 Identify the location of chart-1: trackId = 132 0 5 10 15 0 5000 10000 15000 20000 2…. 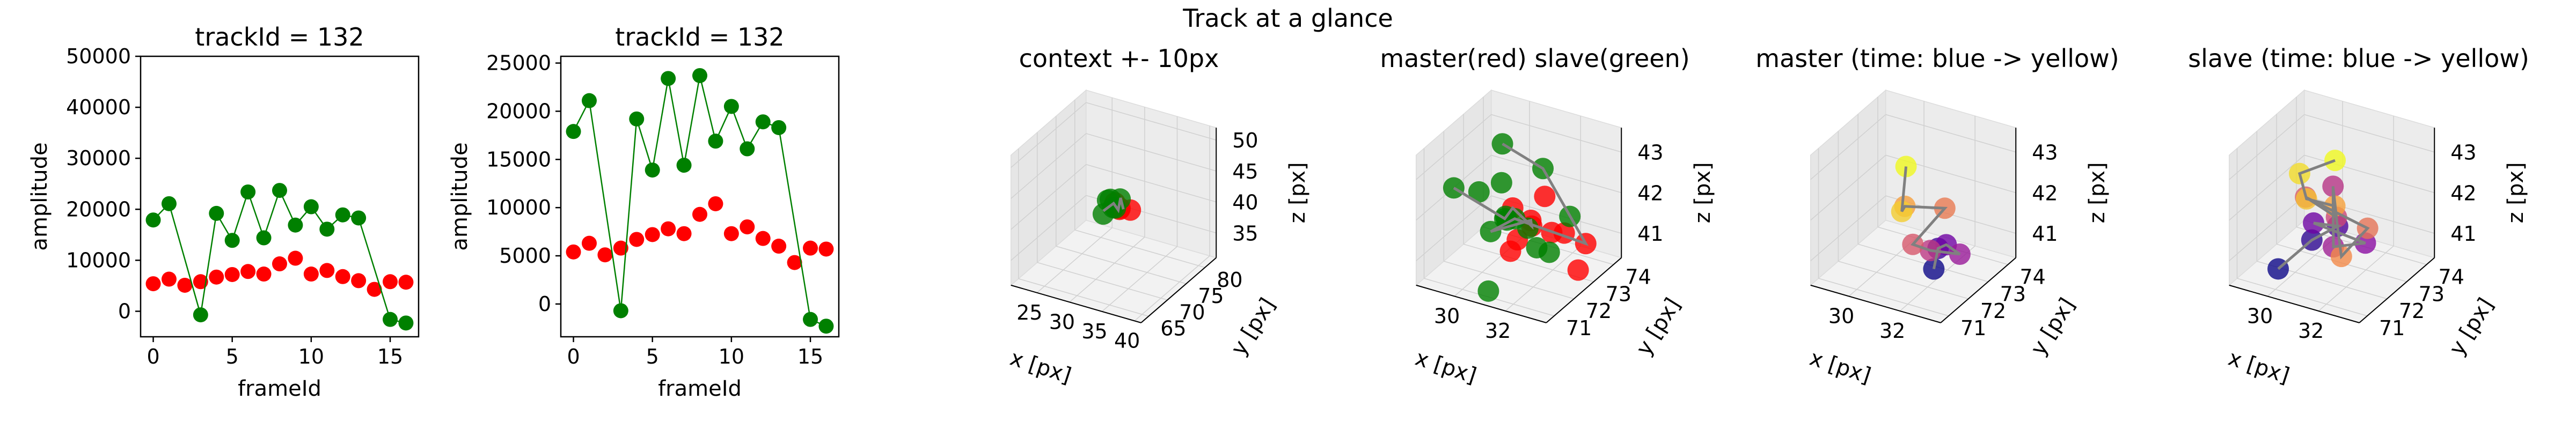
(644, 212).